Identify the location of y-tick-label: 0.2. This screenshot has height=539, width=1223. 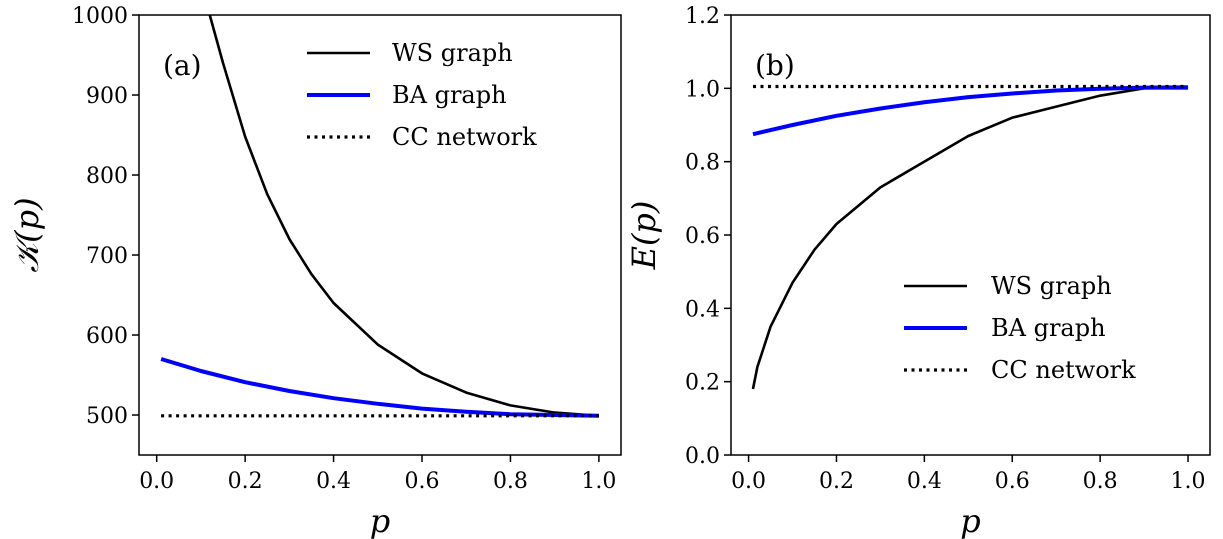
(702, 383).